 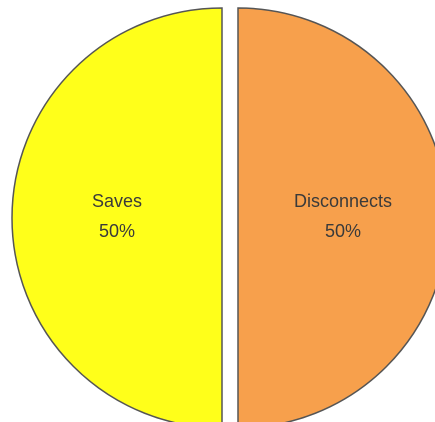 I want to click on slice-name: Disconnects, so click(x=343, y=201).